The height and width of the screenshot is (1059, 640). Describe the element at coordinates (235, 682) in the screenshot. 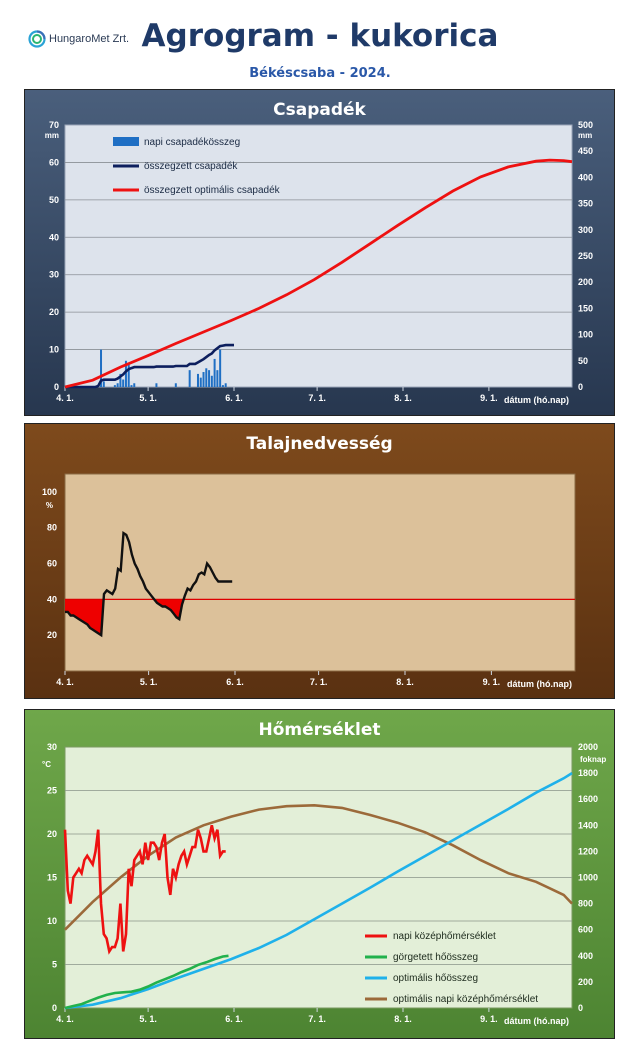

I see `soil-moisture-x-tick-label: 6. 1.` at that location.